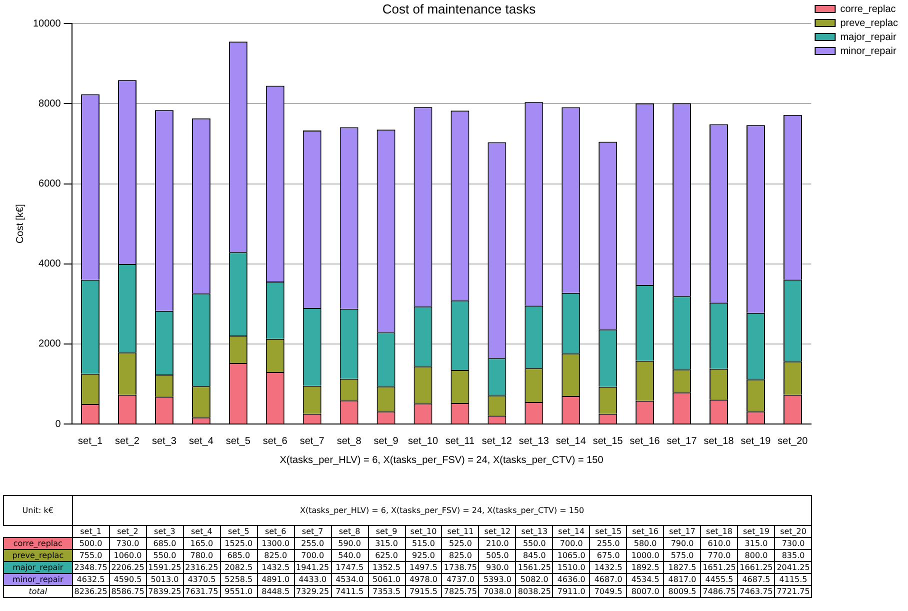 The height and width of the screenshot is (611, 908). I want to click on text: 9551.0, so click(239, 592).